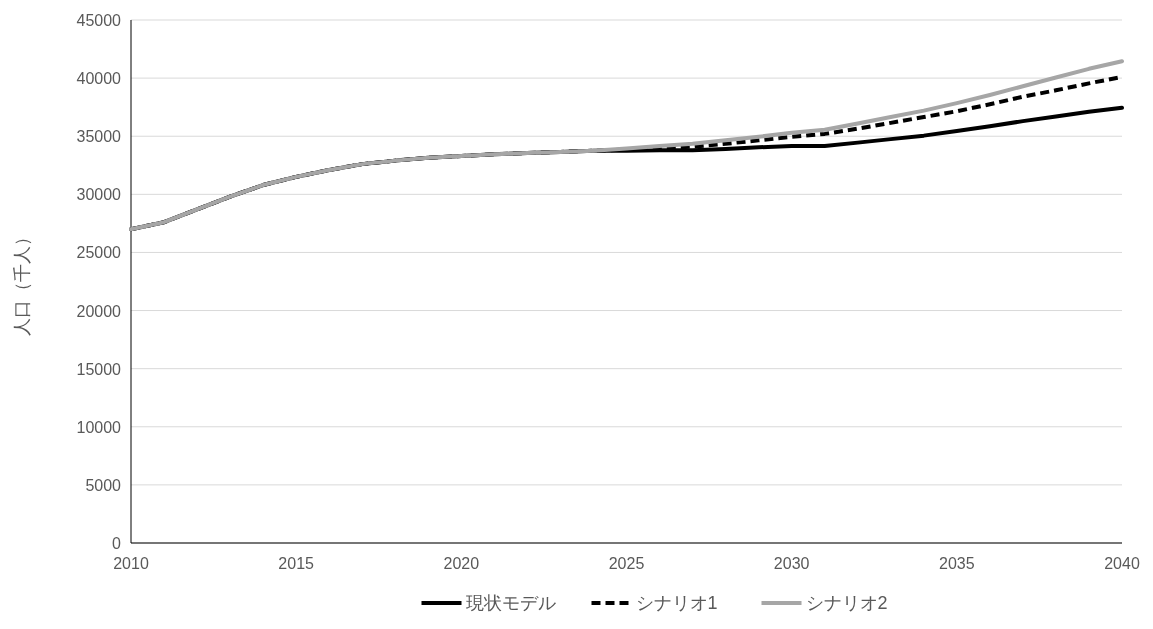 This screenshot has width=1153, height=629. I want to click on y-tick-label: 5000, so click(103, 485).